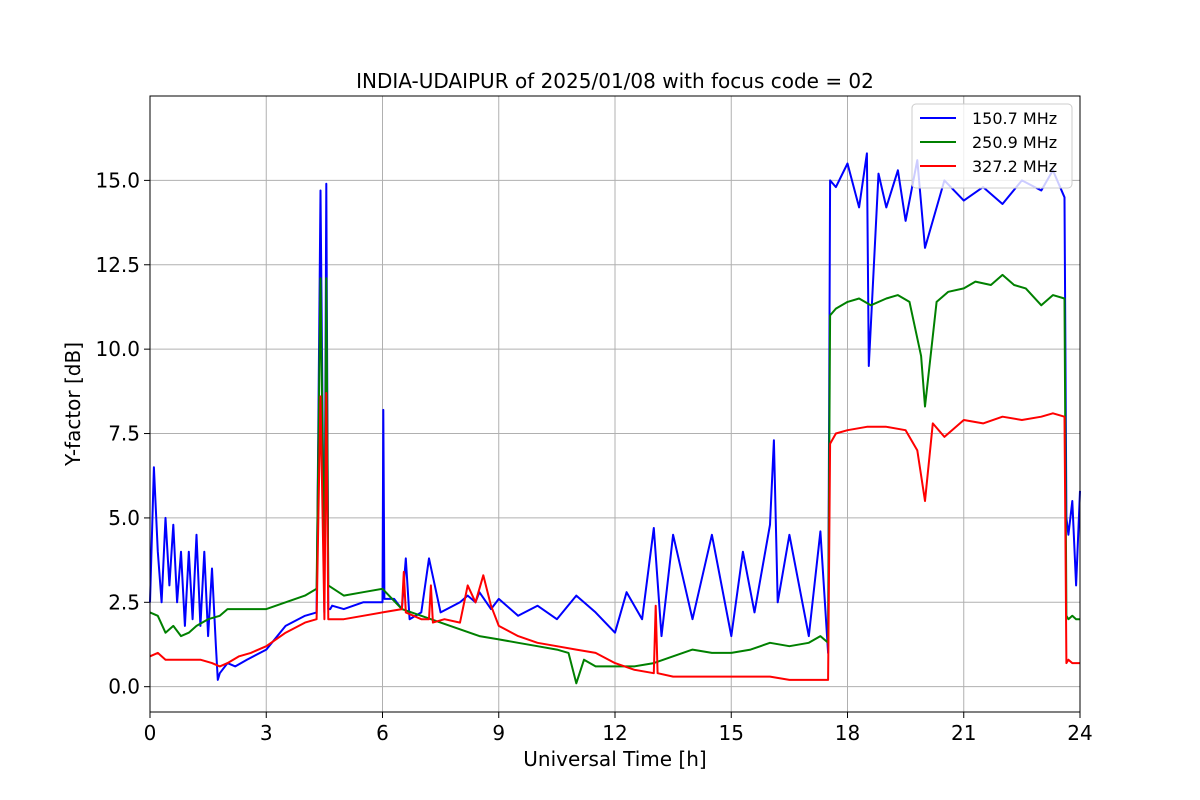  Describe the element at coordinates (498, 733) in the screenshot. I see `x-tick-label: 9` at that location.